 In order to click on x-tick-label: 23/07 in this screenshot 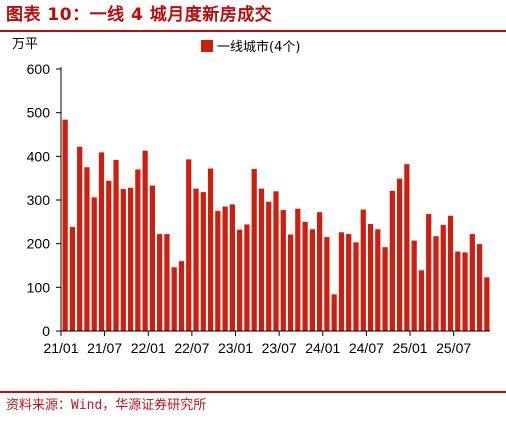, I will do `click(279, 348)`.